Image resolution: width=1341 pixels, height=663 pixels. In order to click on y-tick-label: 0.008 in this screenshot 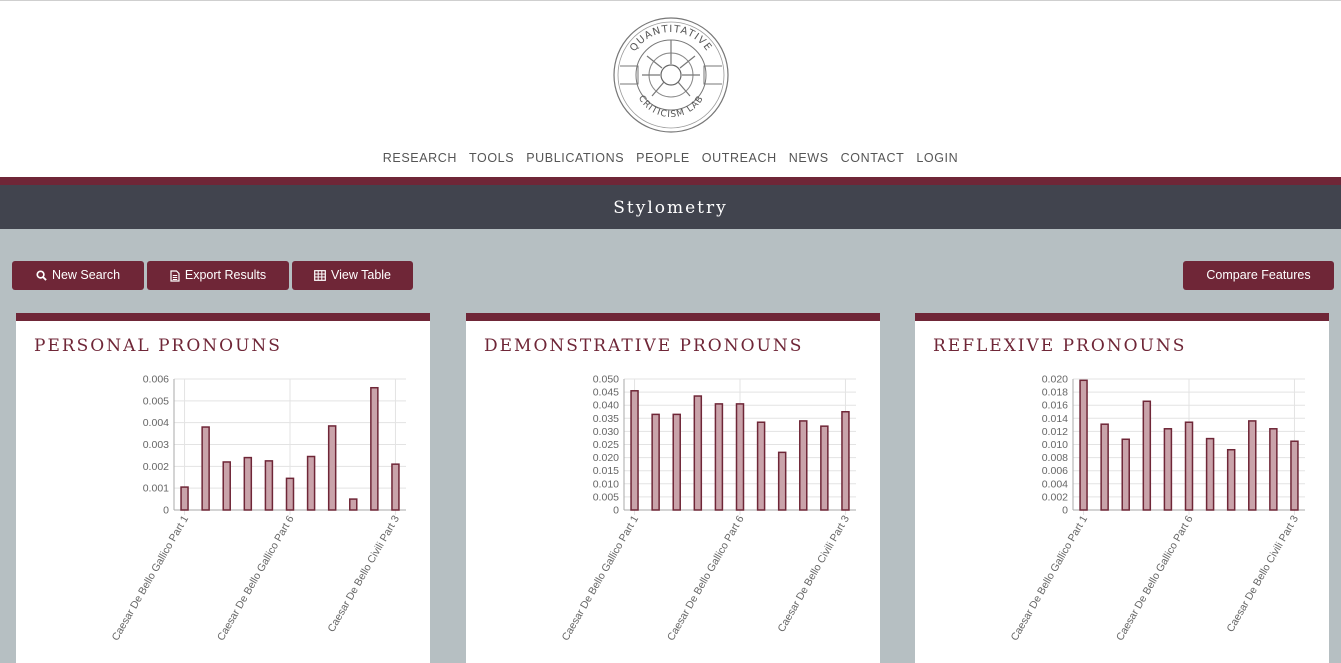, I will do `click(1055, 458)`.